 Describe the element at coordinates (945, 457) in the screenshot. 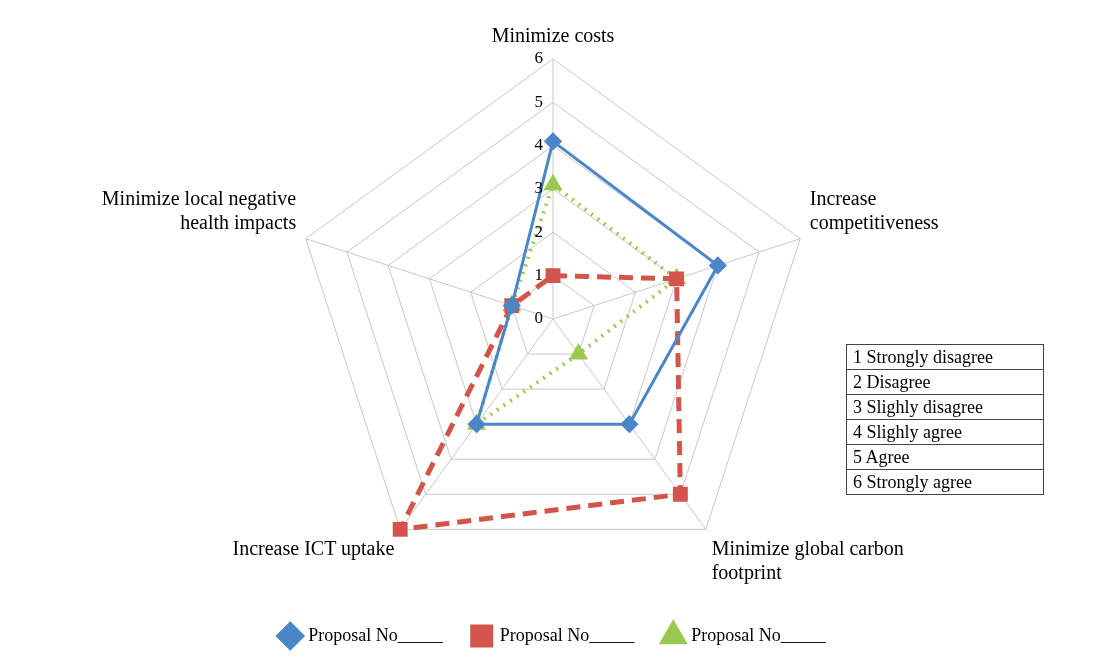

I see `text: 5 Agree` at that location.